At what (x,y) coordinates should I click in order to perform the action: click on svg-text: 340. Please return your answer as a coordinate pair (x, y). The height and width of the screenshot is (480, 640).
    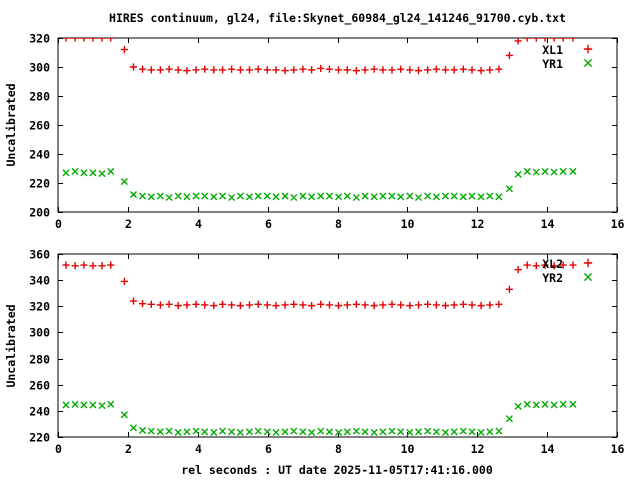
    Looking at the image, I should click on (39, 281).